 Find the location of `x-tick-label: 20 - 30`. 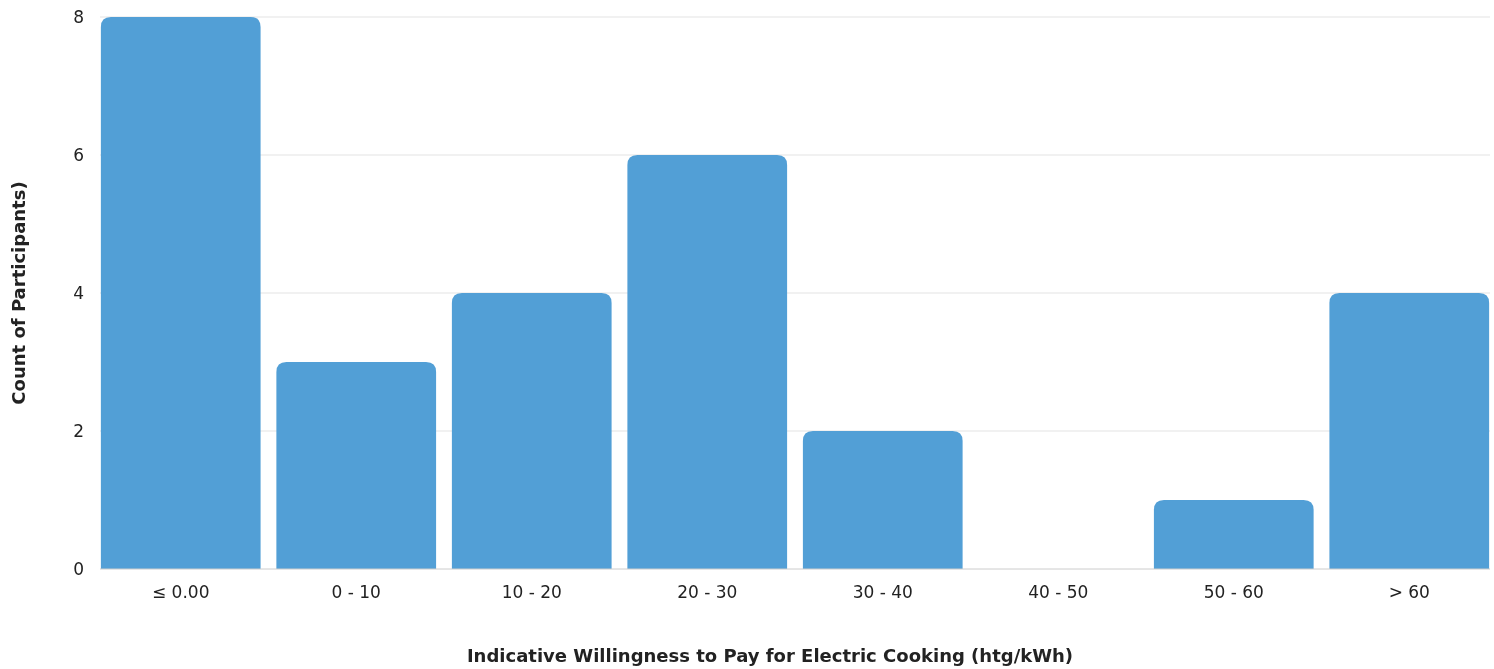

x-tick-label: 20 - 30 is located at coordinates (707, 592).